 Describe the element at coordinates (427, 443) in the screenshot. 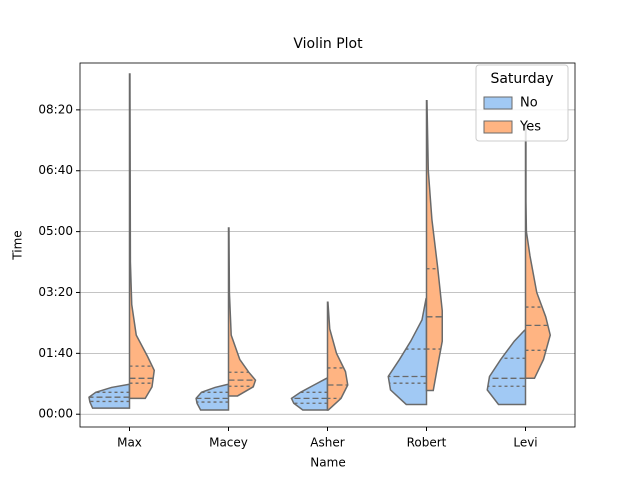

I see `x-tick-label: Robert` at that location.